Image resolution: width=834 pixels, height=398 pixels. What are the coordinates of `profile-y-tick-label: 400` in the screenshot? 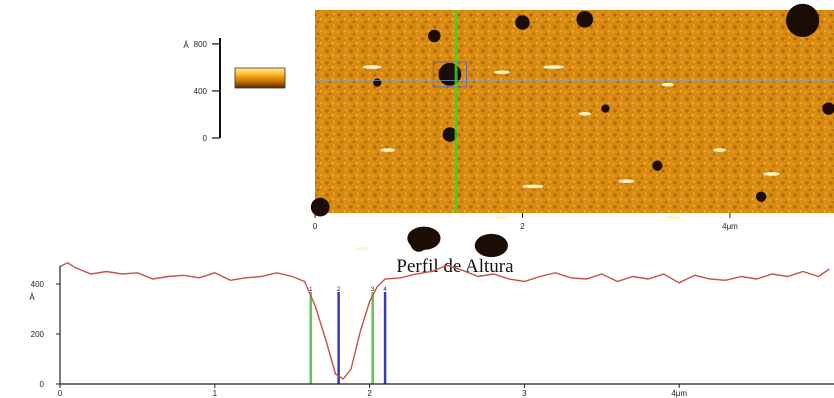 It's located at (38, 284).